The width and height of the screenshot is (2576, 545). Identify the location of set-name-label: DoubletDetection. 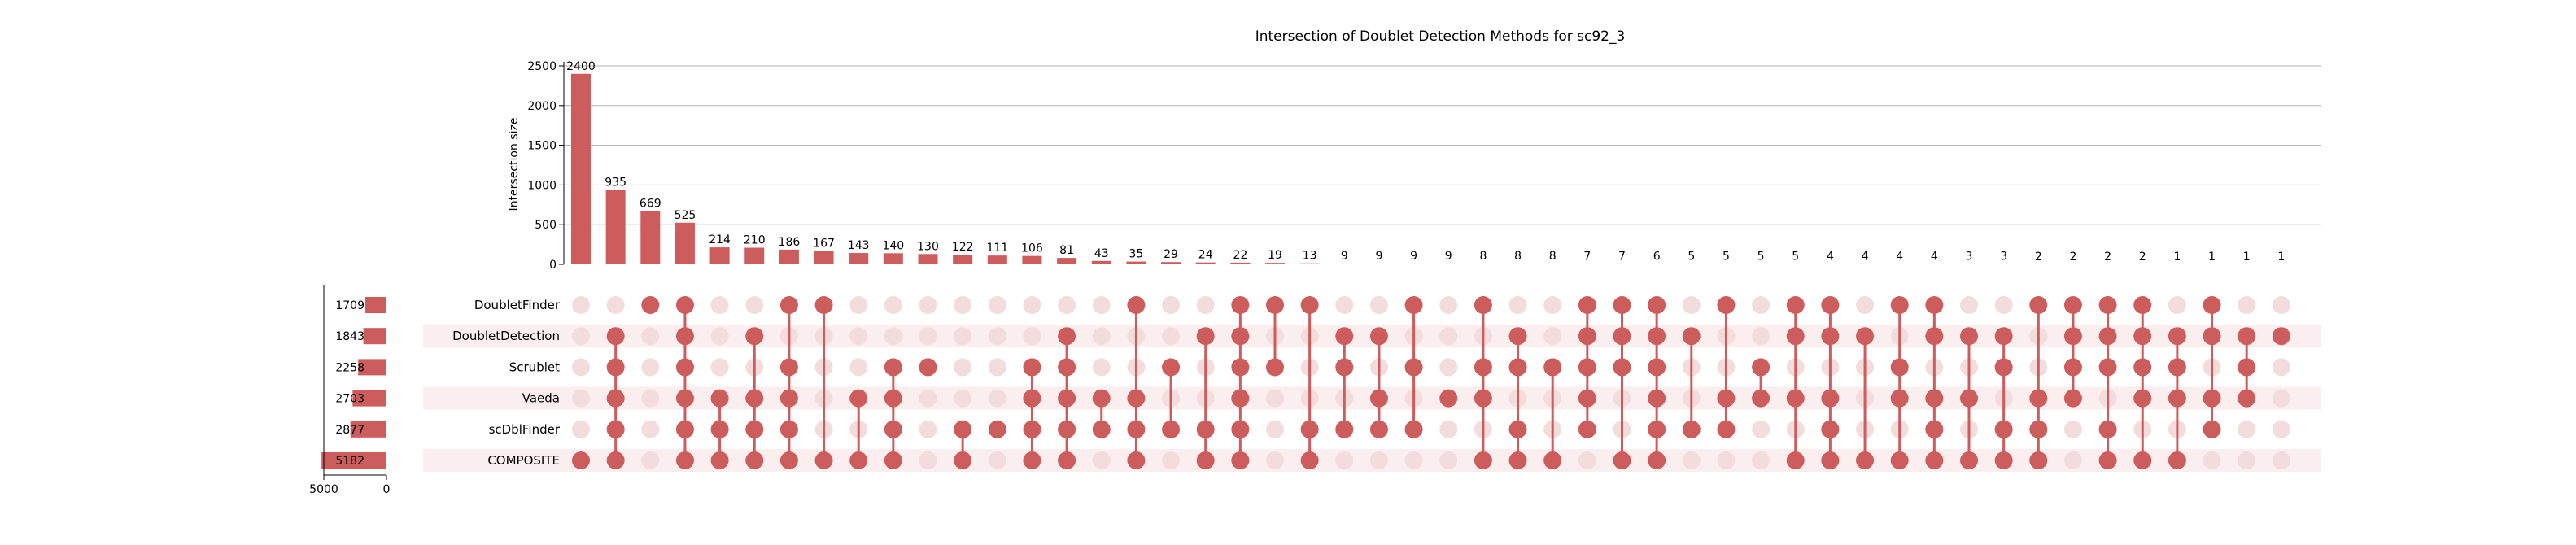
(506, 336).